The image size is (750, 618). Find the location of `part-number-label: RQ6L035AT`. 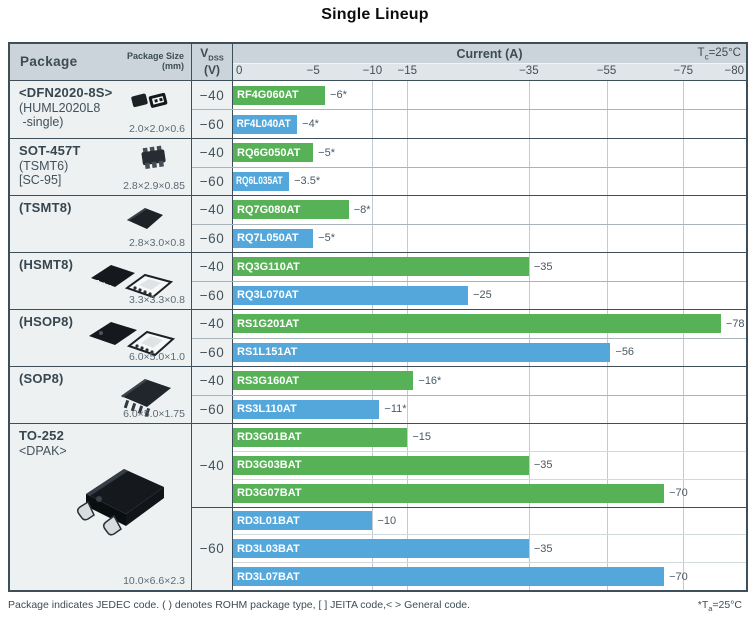

part-number-label: RQ6L035AT is located at coordinates (259, 181).